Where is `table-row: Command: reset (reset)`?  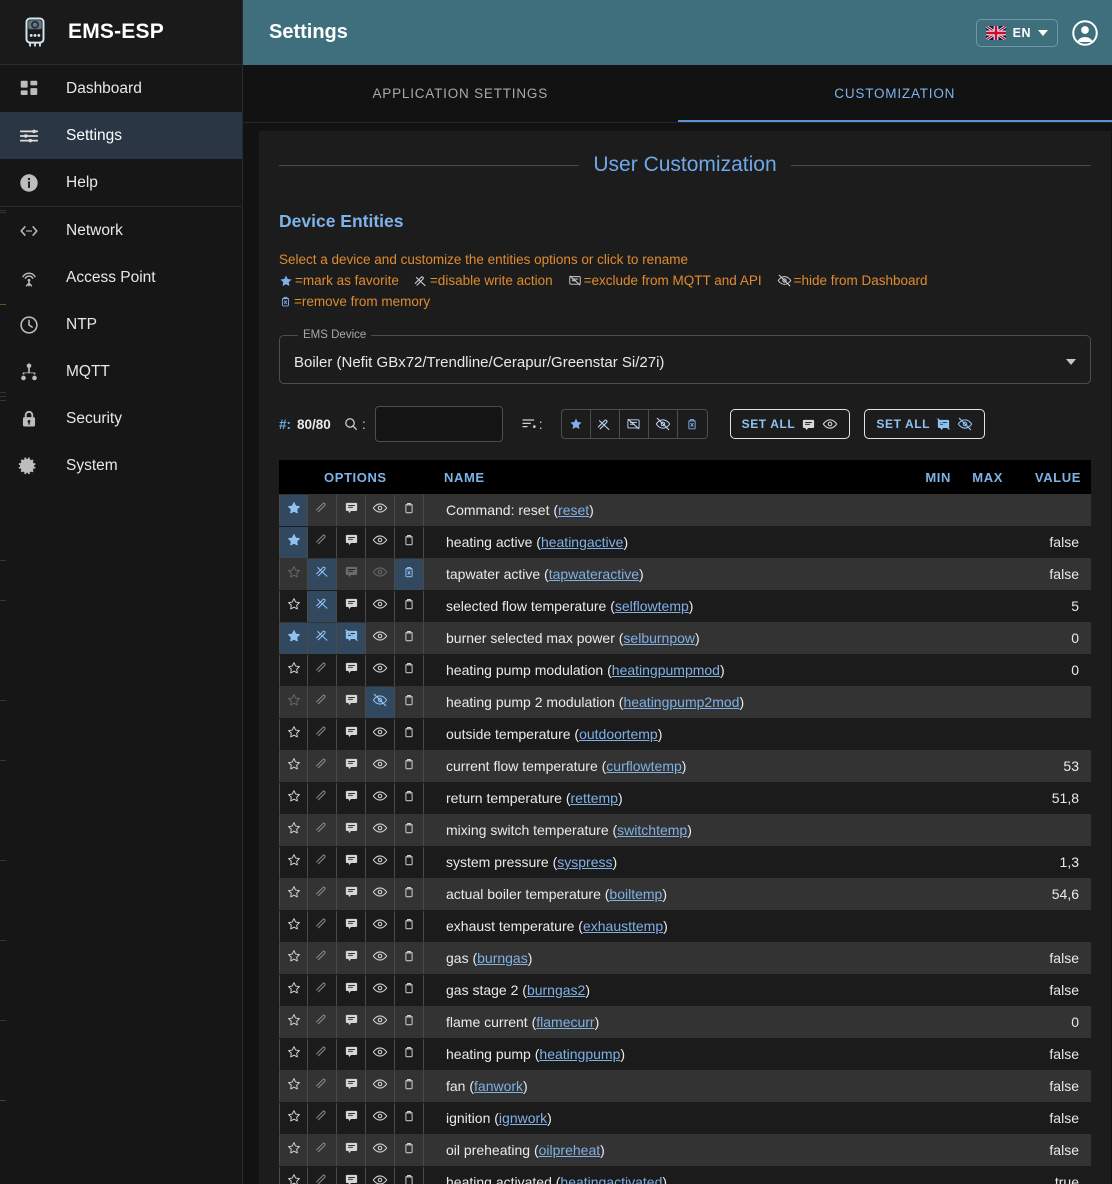 table-row: Command: reset (reset) is located at coordinates (685, 510).